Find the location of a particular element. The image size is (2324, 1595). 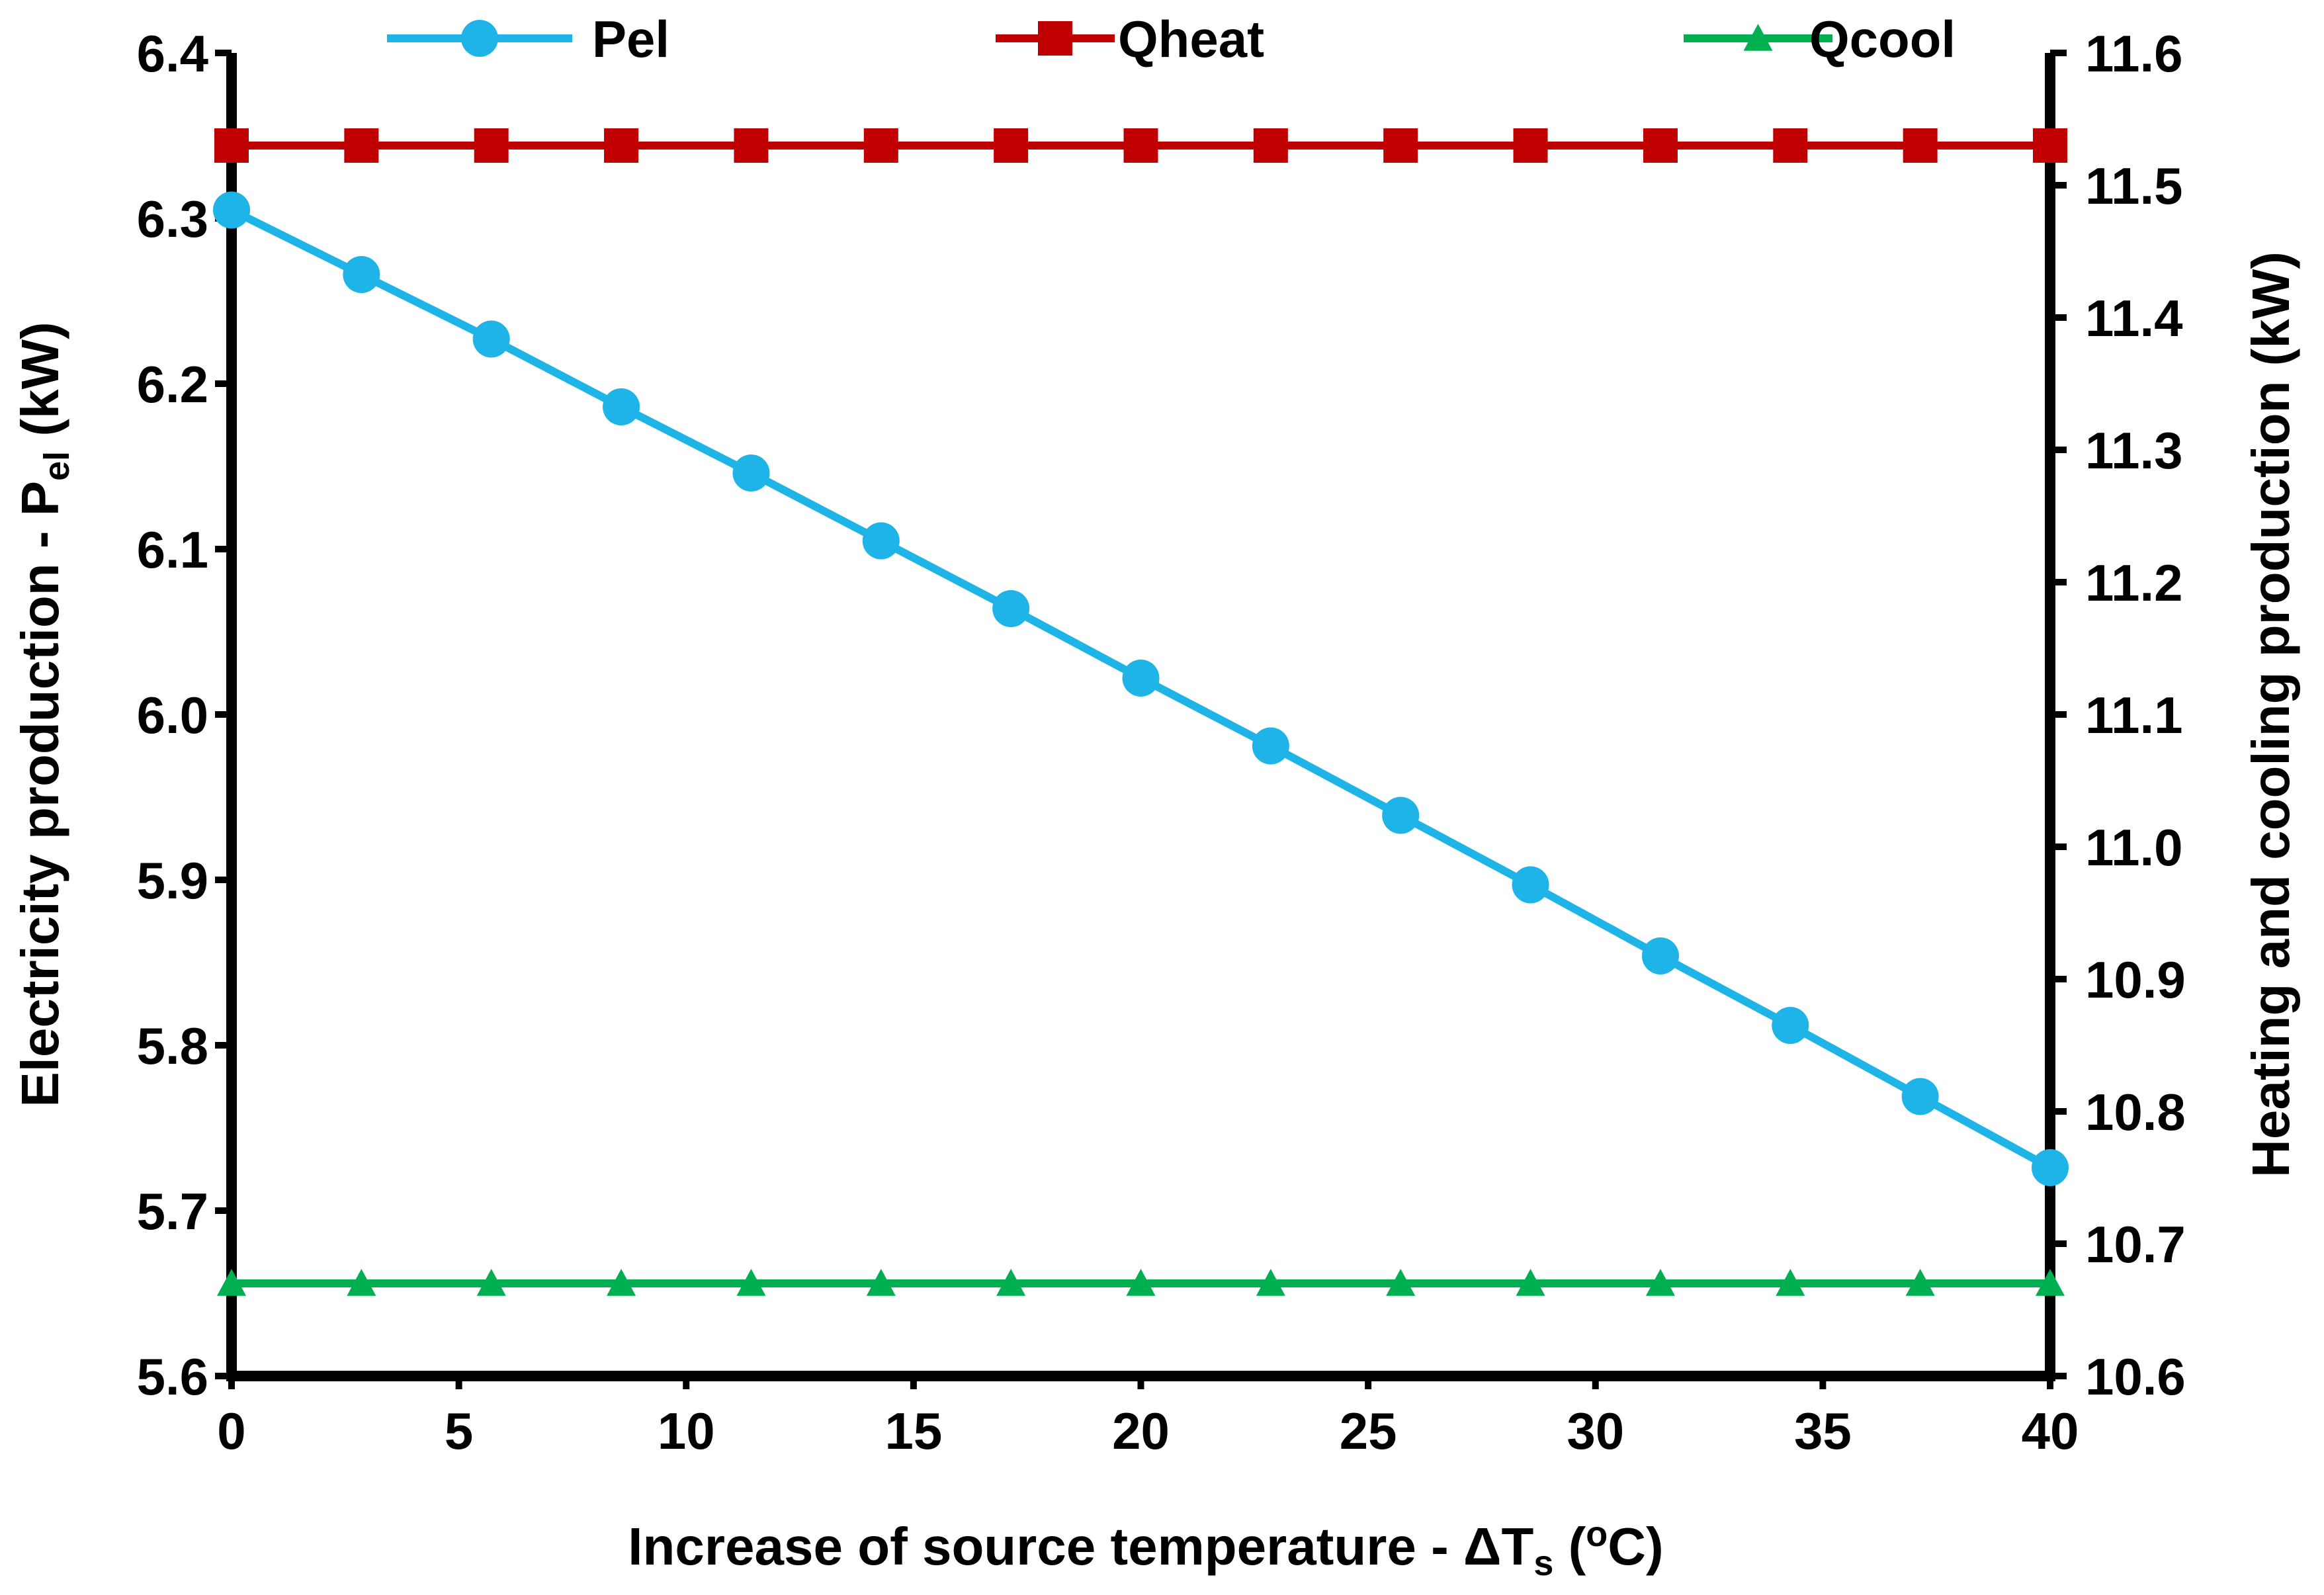

y-left-tick-label: 5.6 is located at coordinates (172, 1377).